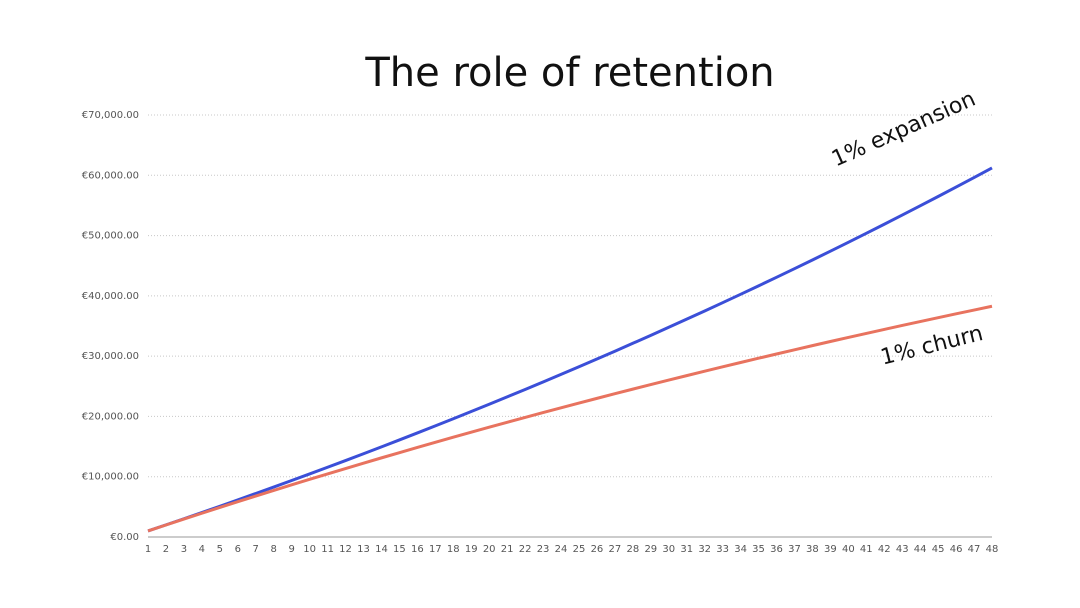  Describe the element at coordinates (974, 549) in the screenshot. I see `x-tick-label: 47` at that location.